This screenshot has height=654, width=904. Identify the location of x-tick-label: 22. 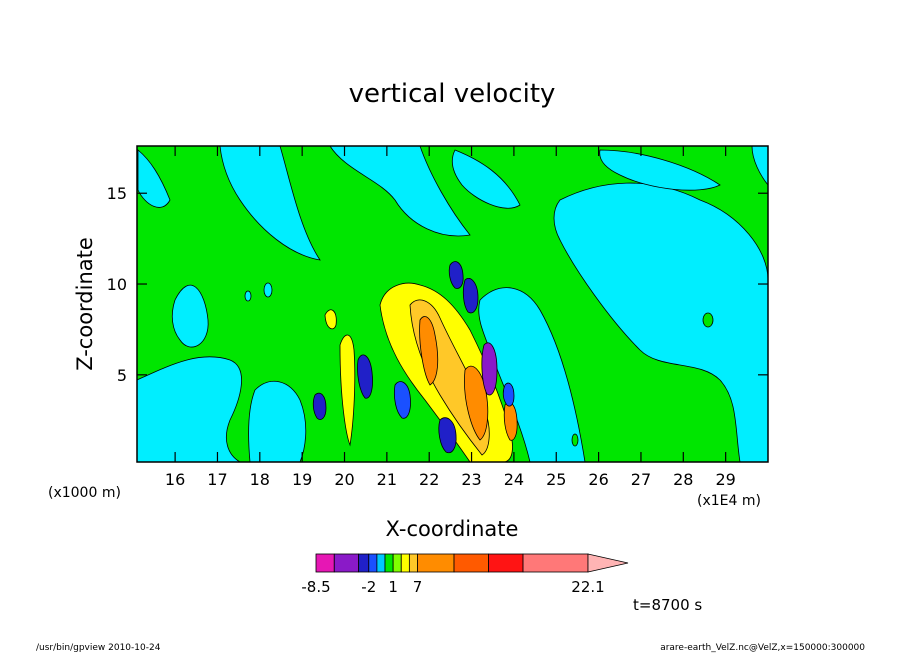
(429, 479).